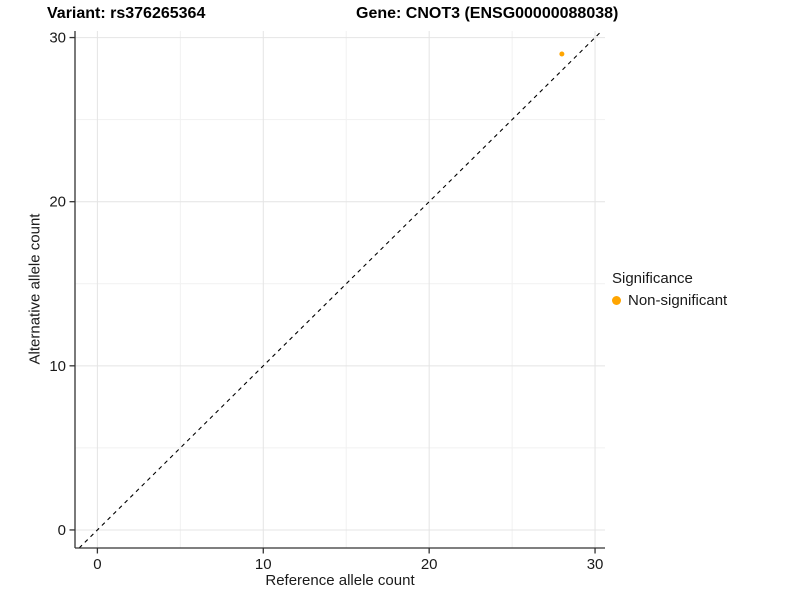 The height and width of the screenshot is (600, 800). What do you see at coordinates (62, 530) in the screenshot?
I see `y-tick-label: 0` at bounding box center [62, 530].